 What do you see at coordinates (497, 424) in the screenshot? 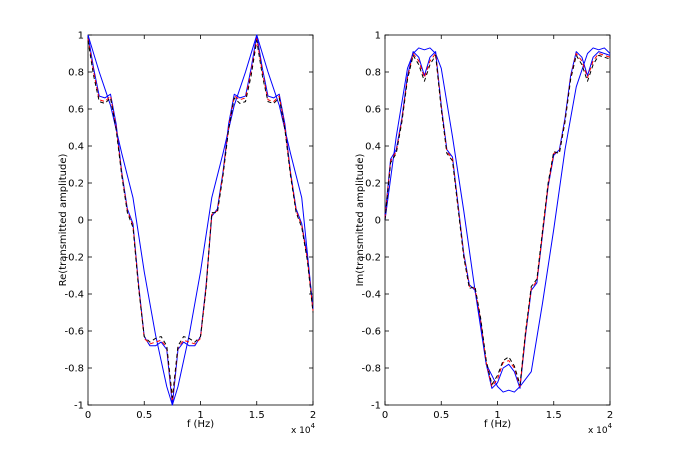
I see `x-axis-label-im: f (Hz)` at bounding box center [497, 424].